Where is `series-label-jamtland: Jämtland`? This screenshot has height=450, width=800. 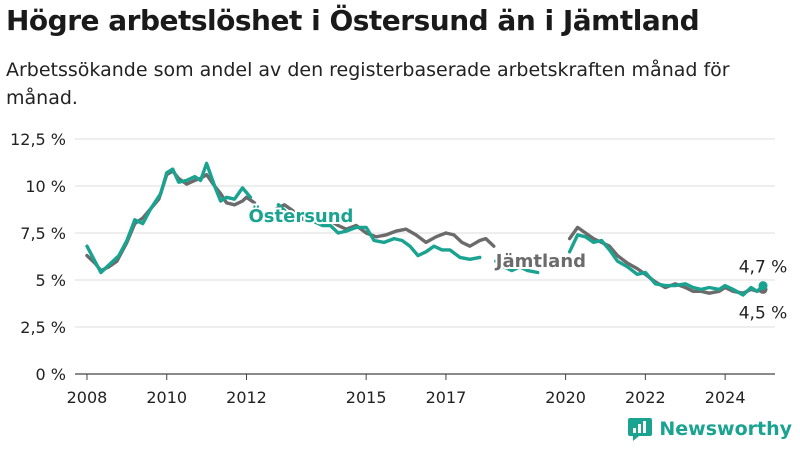 series-label-jamtland: Jämtland is located at coordinates (540, 261).